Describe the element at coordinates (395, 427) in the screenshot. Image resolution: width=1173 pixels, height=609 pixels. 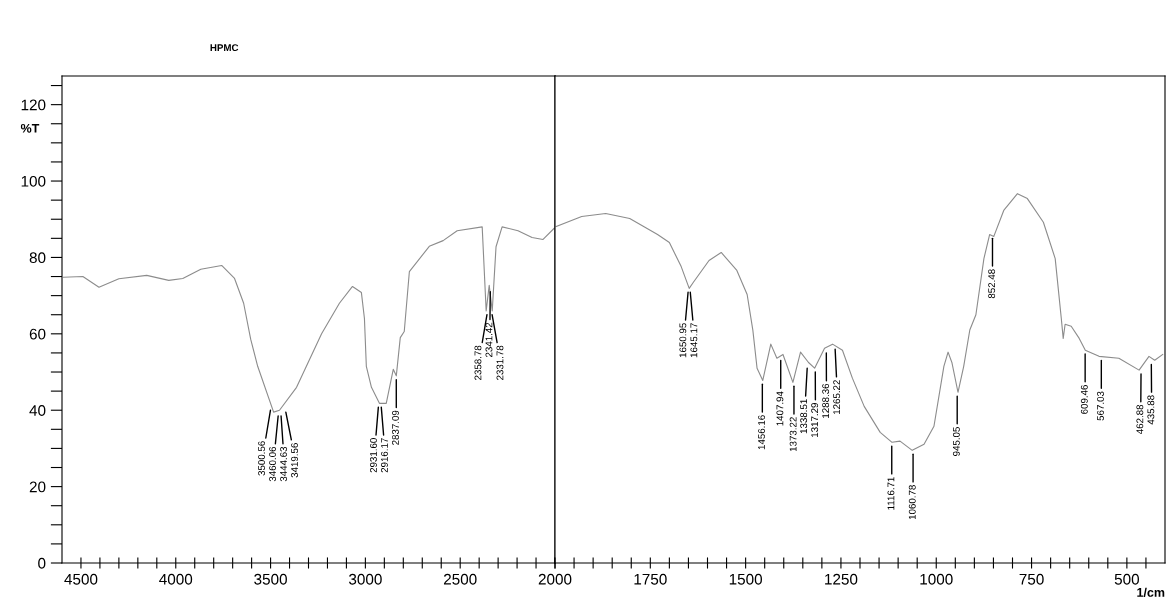
I see `annotation: 2837.09` at that location.